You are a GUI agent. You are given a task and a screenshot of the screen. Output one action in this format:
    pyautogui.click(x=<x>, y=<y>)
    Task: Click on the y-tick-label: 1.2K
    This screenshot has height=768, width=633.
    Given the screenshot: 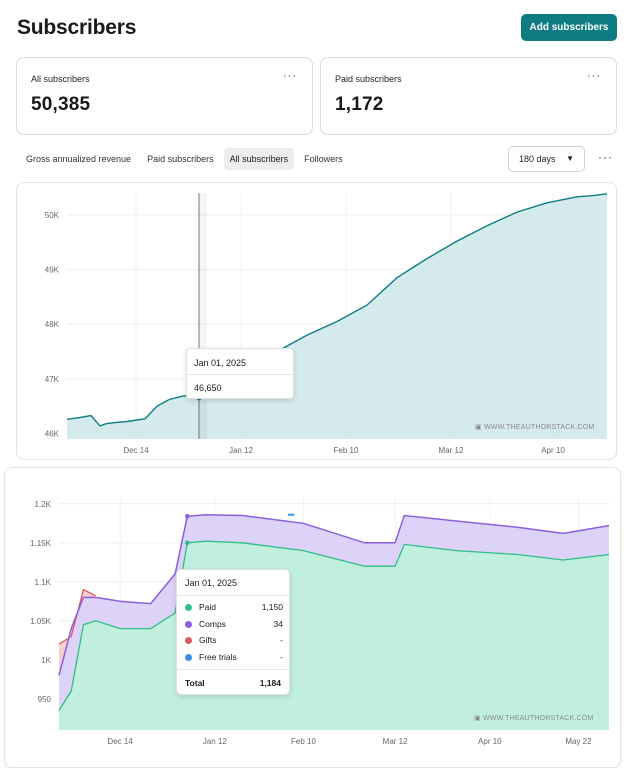 What is the action you would take?
    pyautogui.click(x=43, y=504)
    